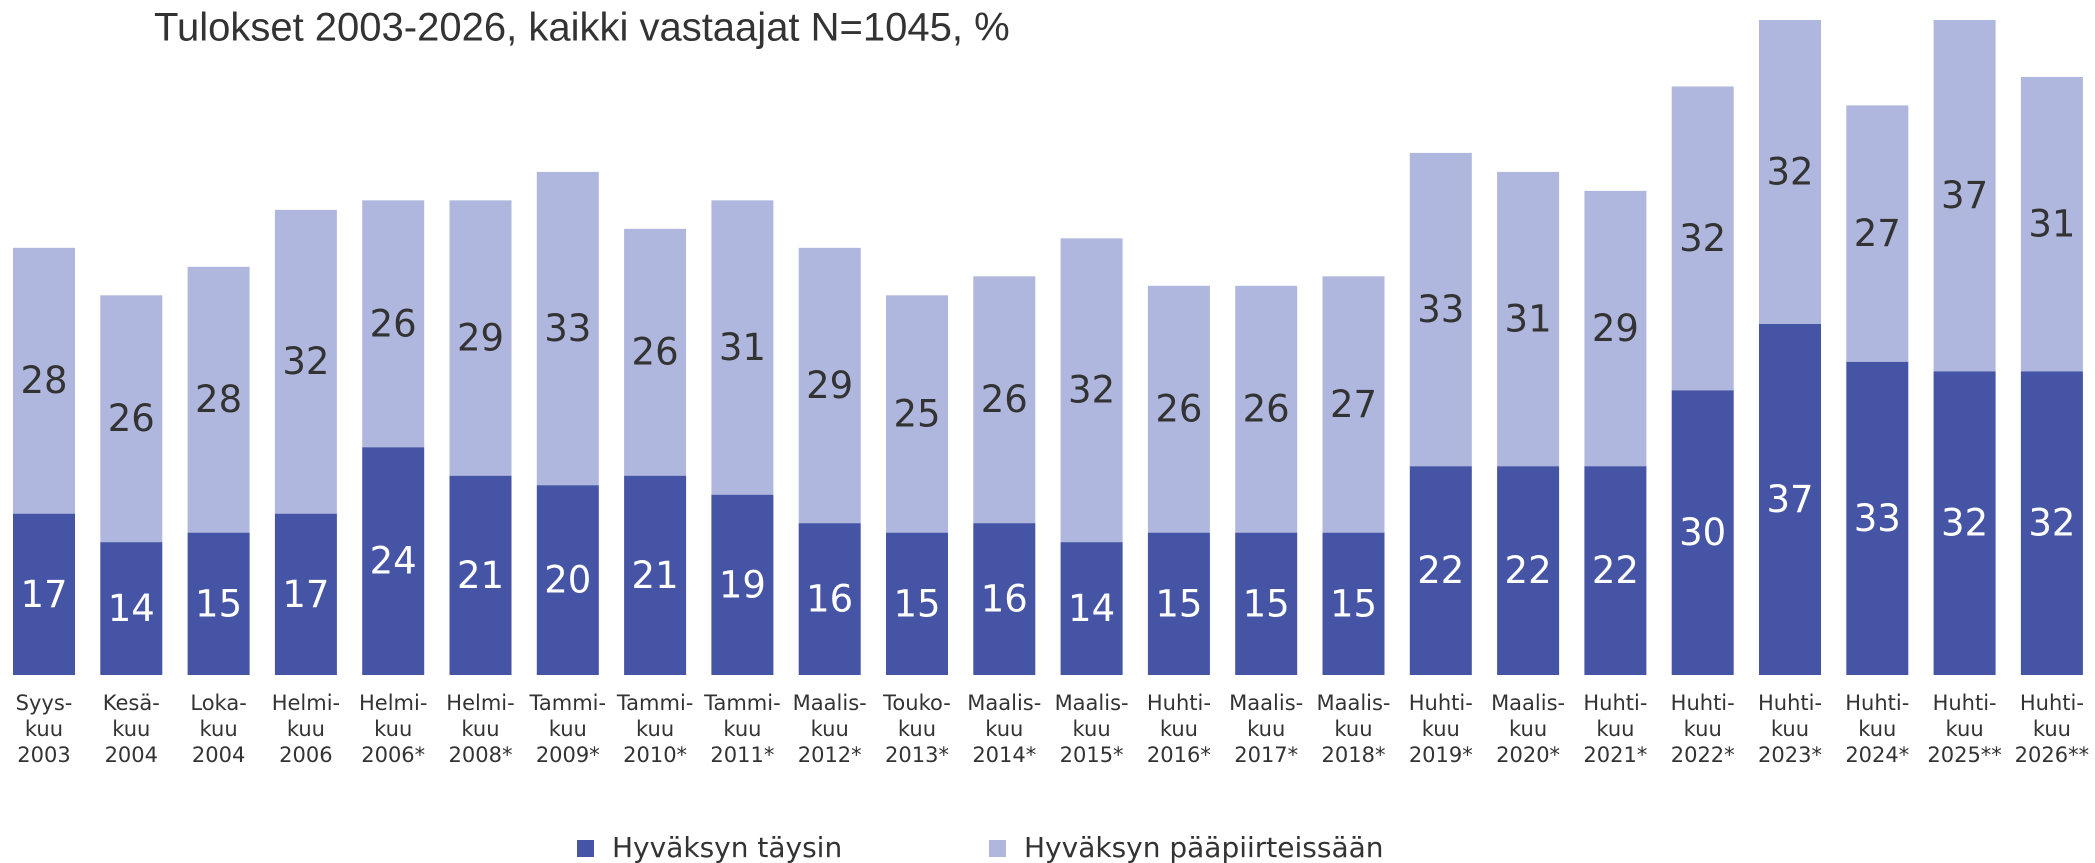  I want to click on x-tick-label: 2006, so click(305, 755).